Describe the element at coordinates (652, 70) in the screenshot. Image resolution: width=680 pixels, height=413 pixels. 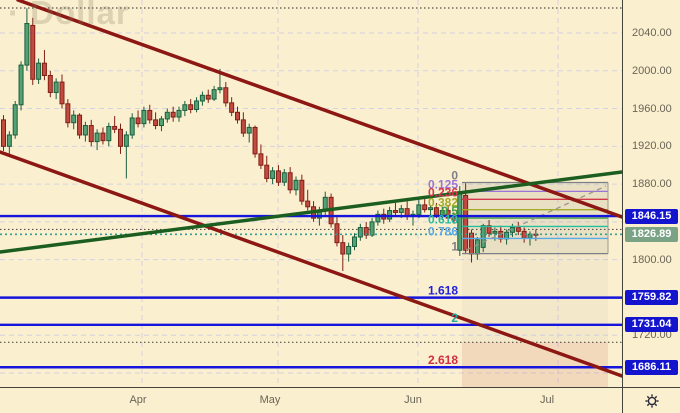
I see `price-tick-label: 2000.00` at that location.